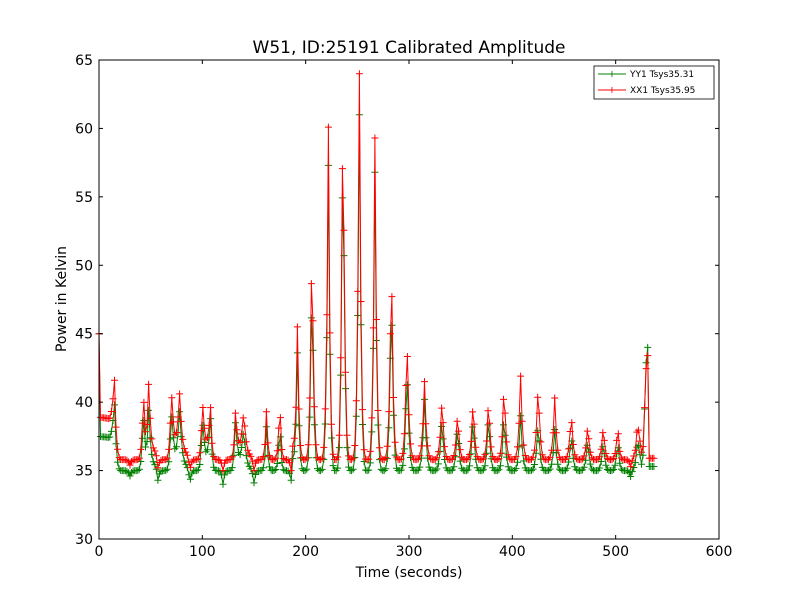 This screenshot has height=604, width=800. Describe the element at coordinates (62, 299) in the screenshot. I see `y-axis-label: Power in Kelvin` at that location.